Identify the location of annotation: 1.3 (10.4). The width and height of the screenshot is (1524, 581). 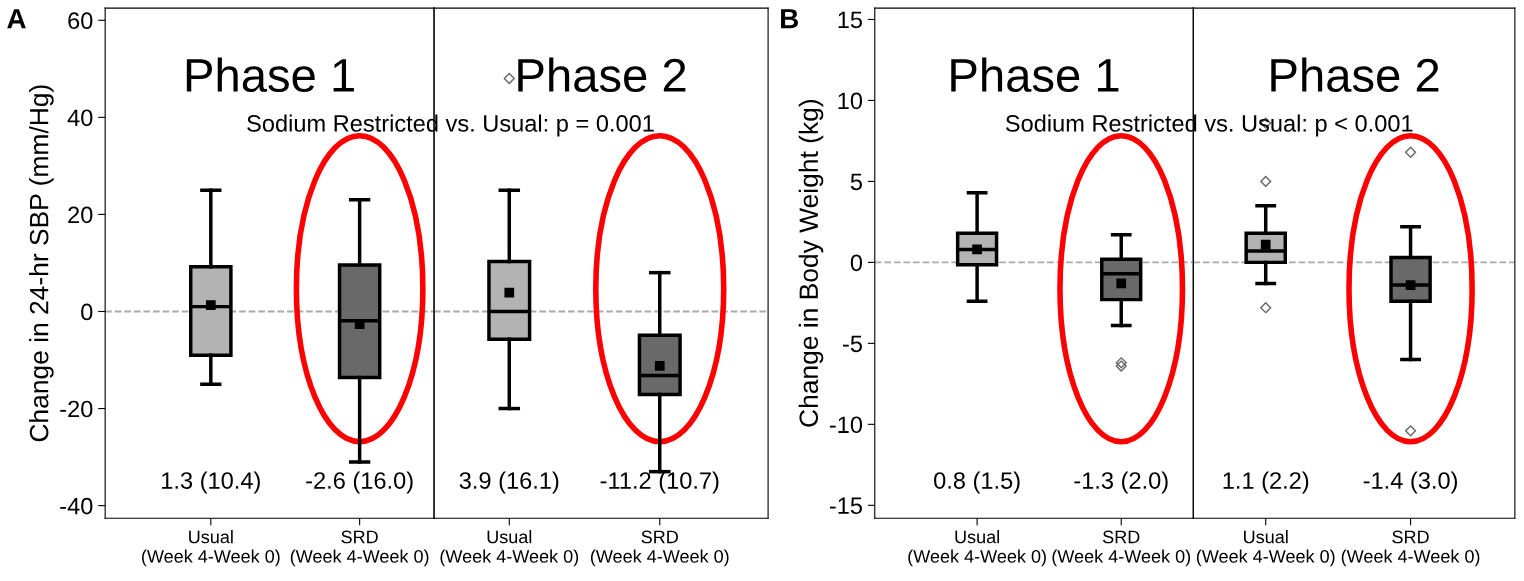
(211, 482).